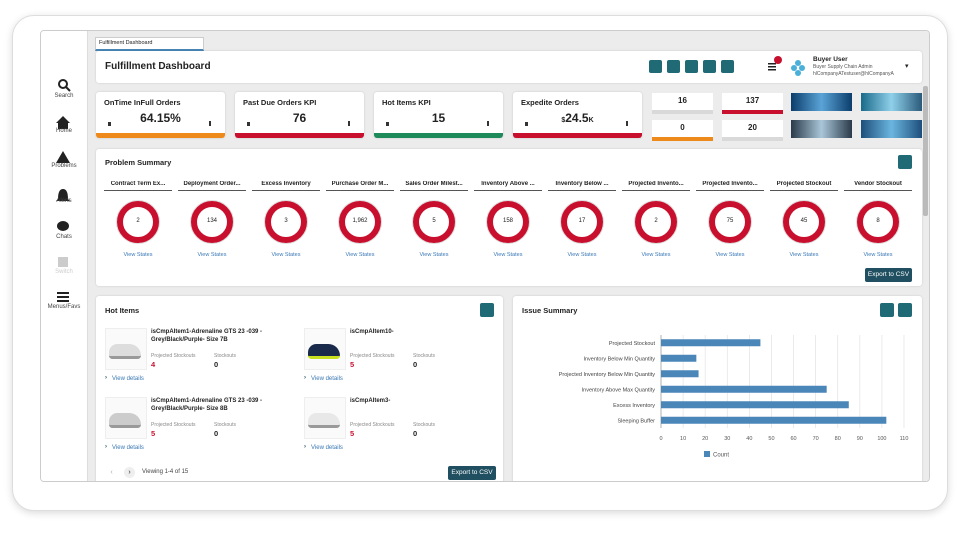 The width and height of the screenshot is (960, 540). What do you see at coordinates (64, 237) in the screenshot?
I see `nav-chats: Chats` at bounding box center [64, 237].